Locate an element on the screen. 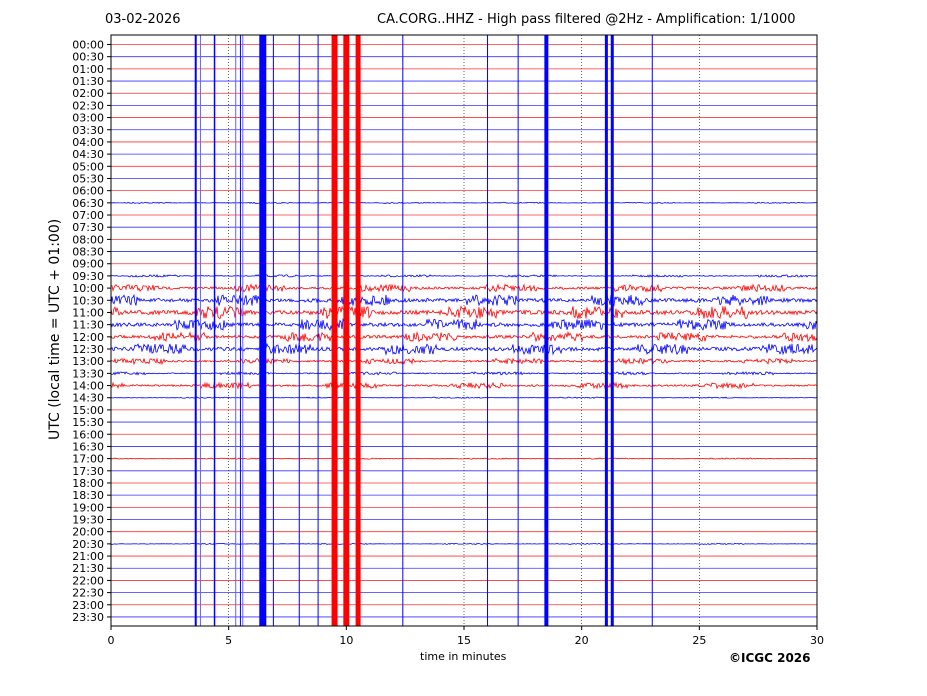  trace-row-10:30 is located at coordinates (464, 300).